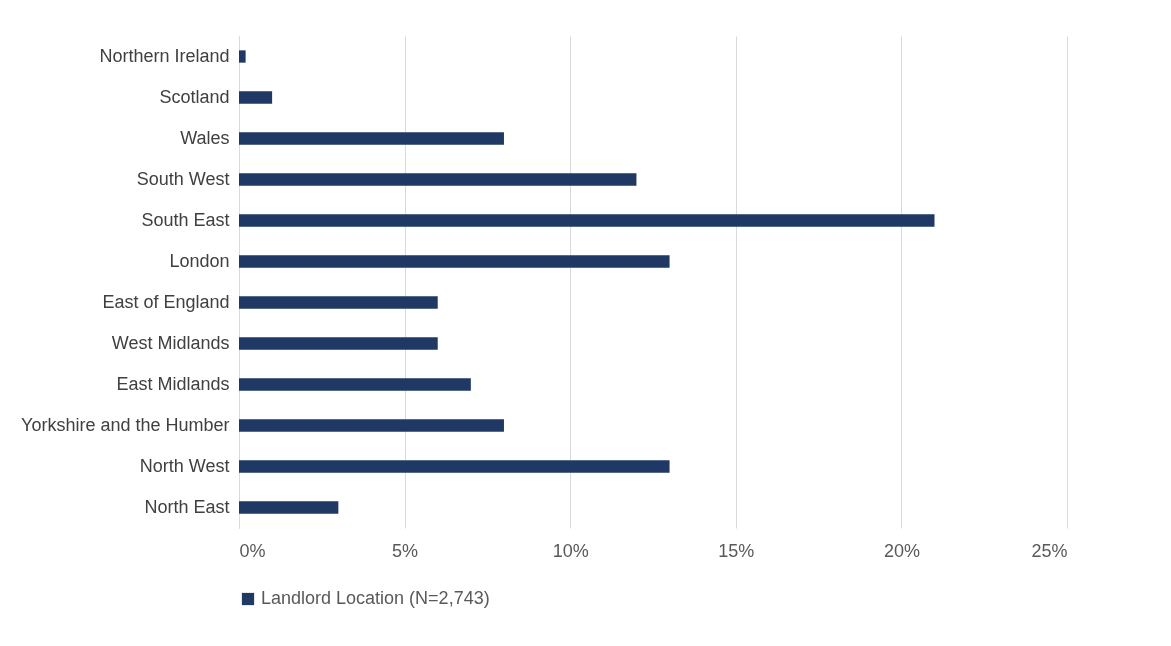 Image resolution: width=1171 pixels, height=646 pixels. Describe the element at coordinates (405, 550) in the screenshot. I see `x-tick-label: 5%` at that location.